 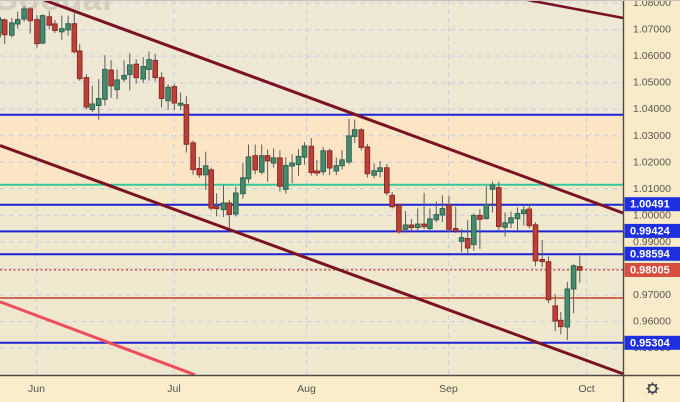 What do you see at coordinates (652, 162) in the screenshot?
I see `svg-text: 1.02000` at bounding box center [652, 162].